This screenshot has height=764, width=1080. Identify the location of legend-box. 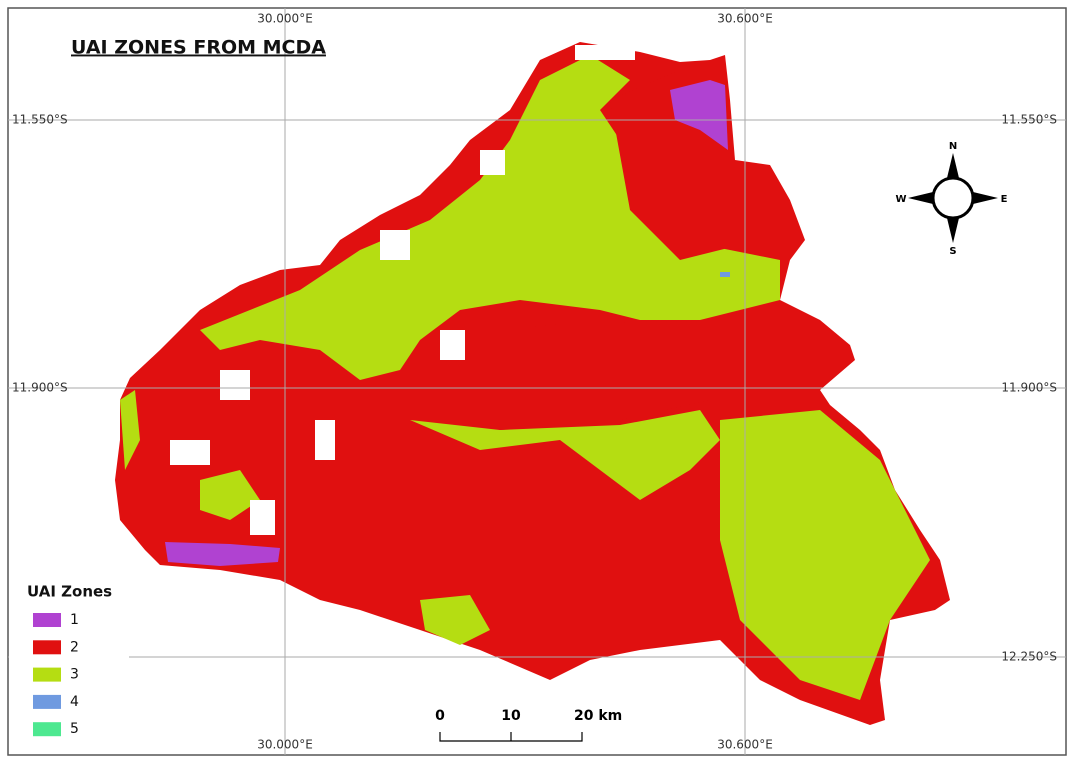
(69, 664).